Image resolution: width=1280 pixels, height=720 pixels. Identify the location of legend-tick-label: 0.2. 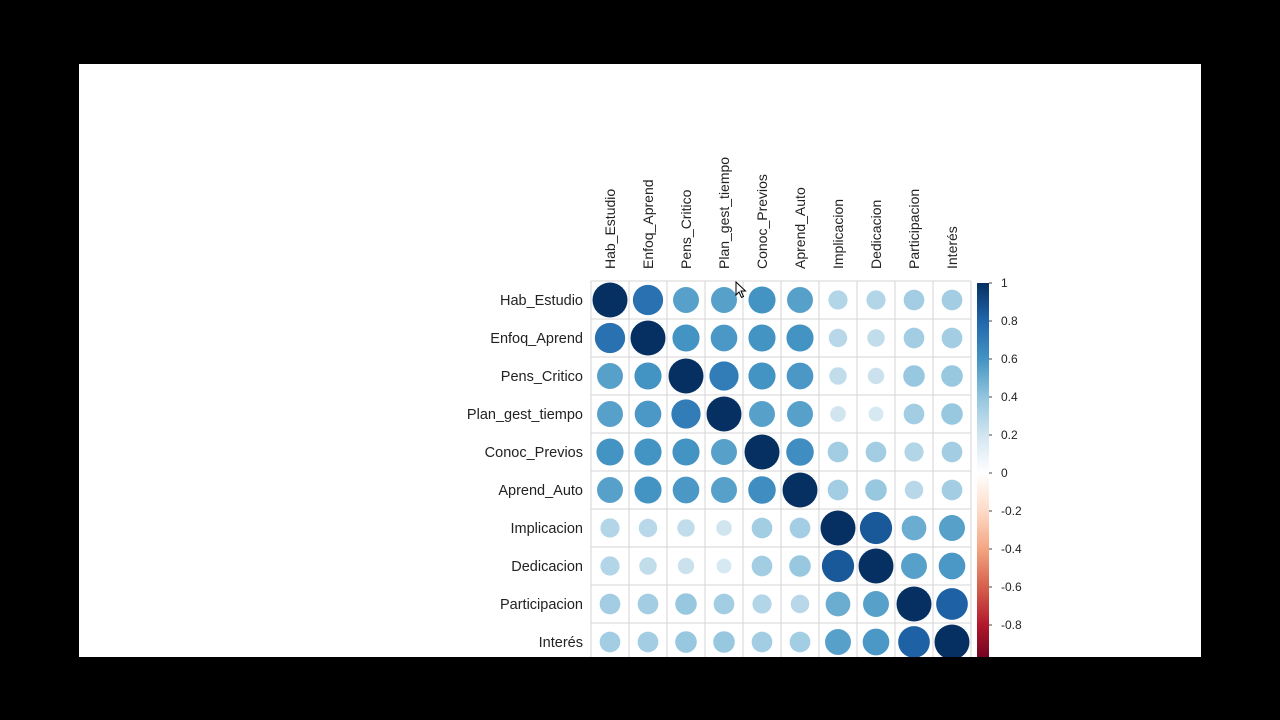
(1009, 435).